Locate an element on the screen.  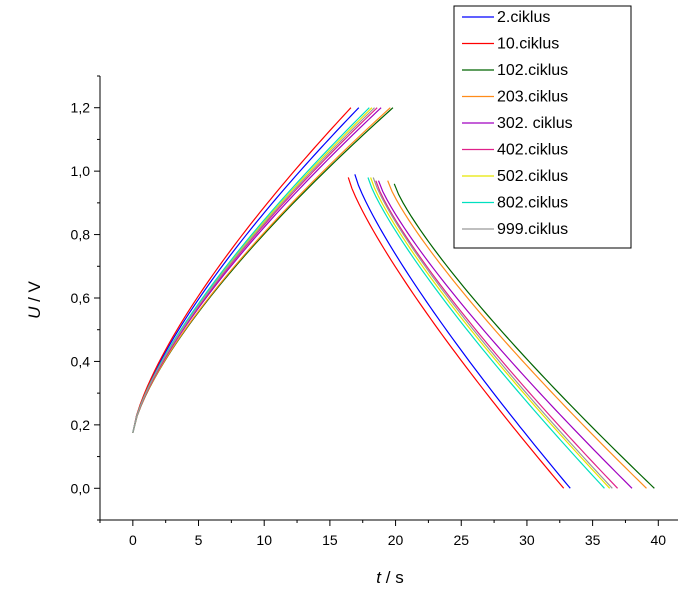
x-tick-label: 20 is located at coordinates (396, 540).